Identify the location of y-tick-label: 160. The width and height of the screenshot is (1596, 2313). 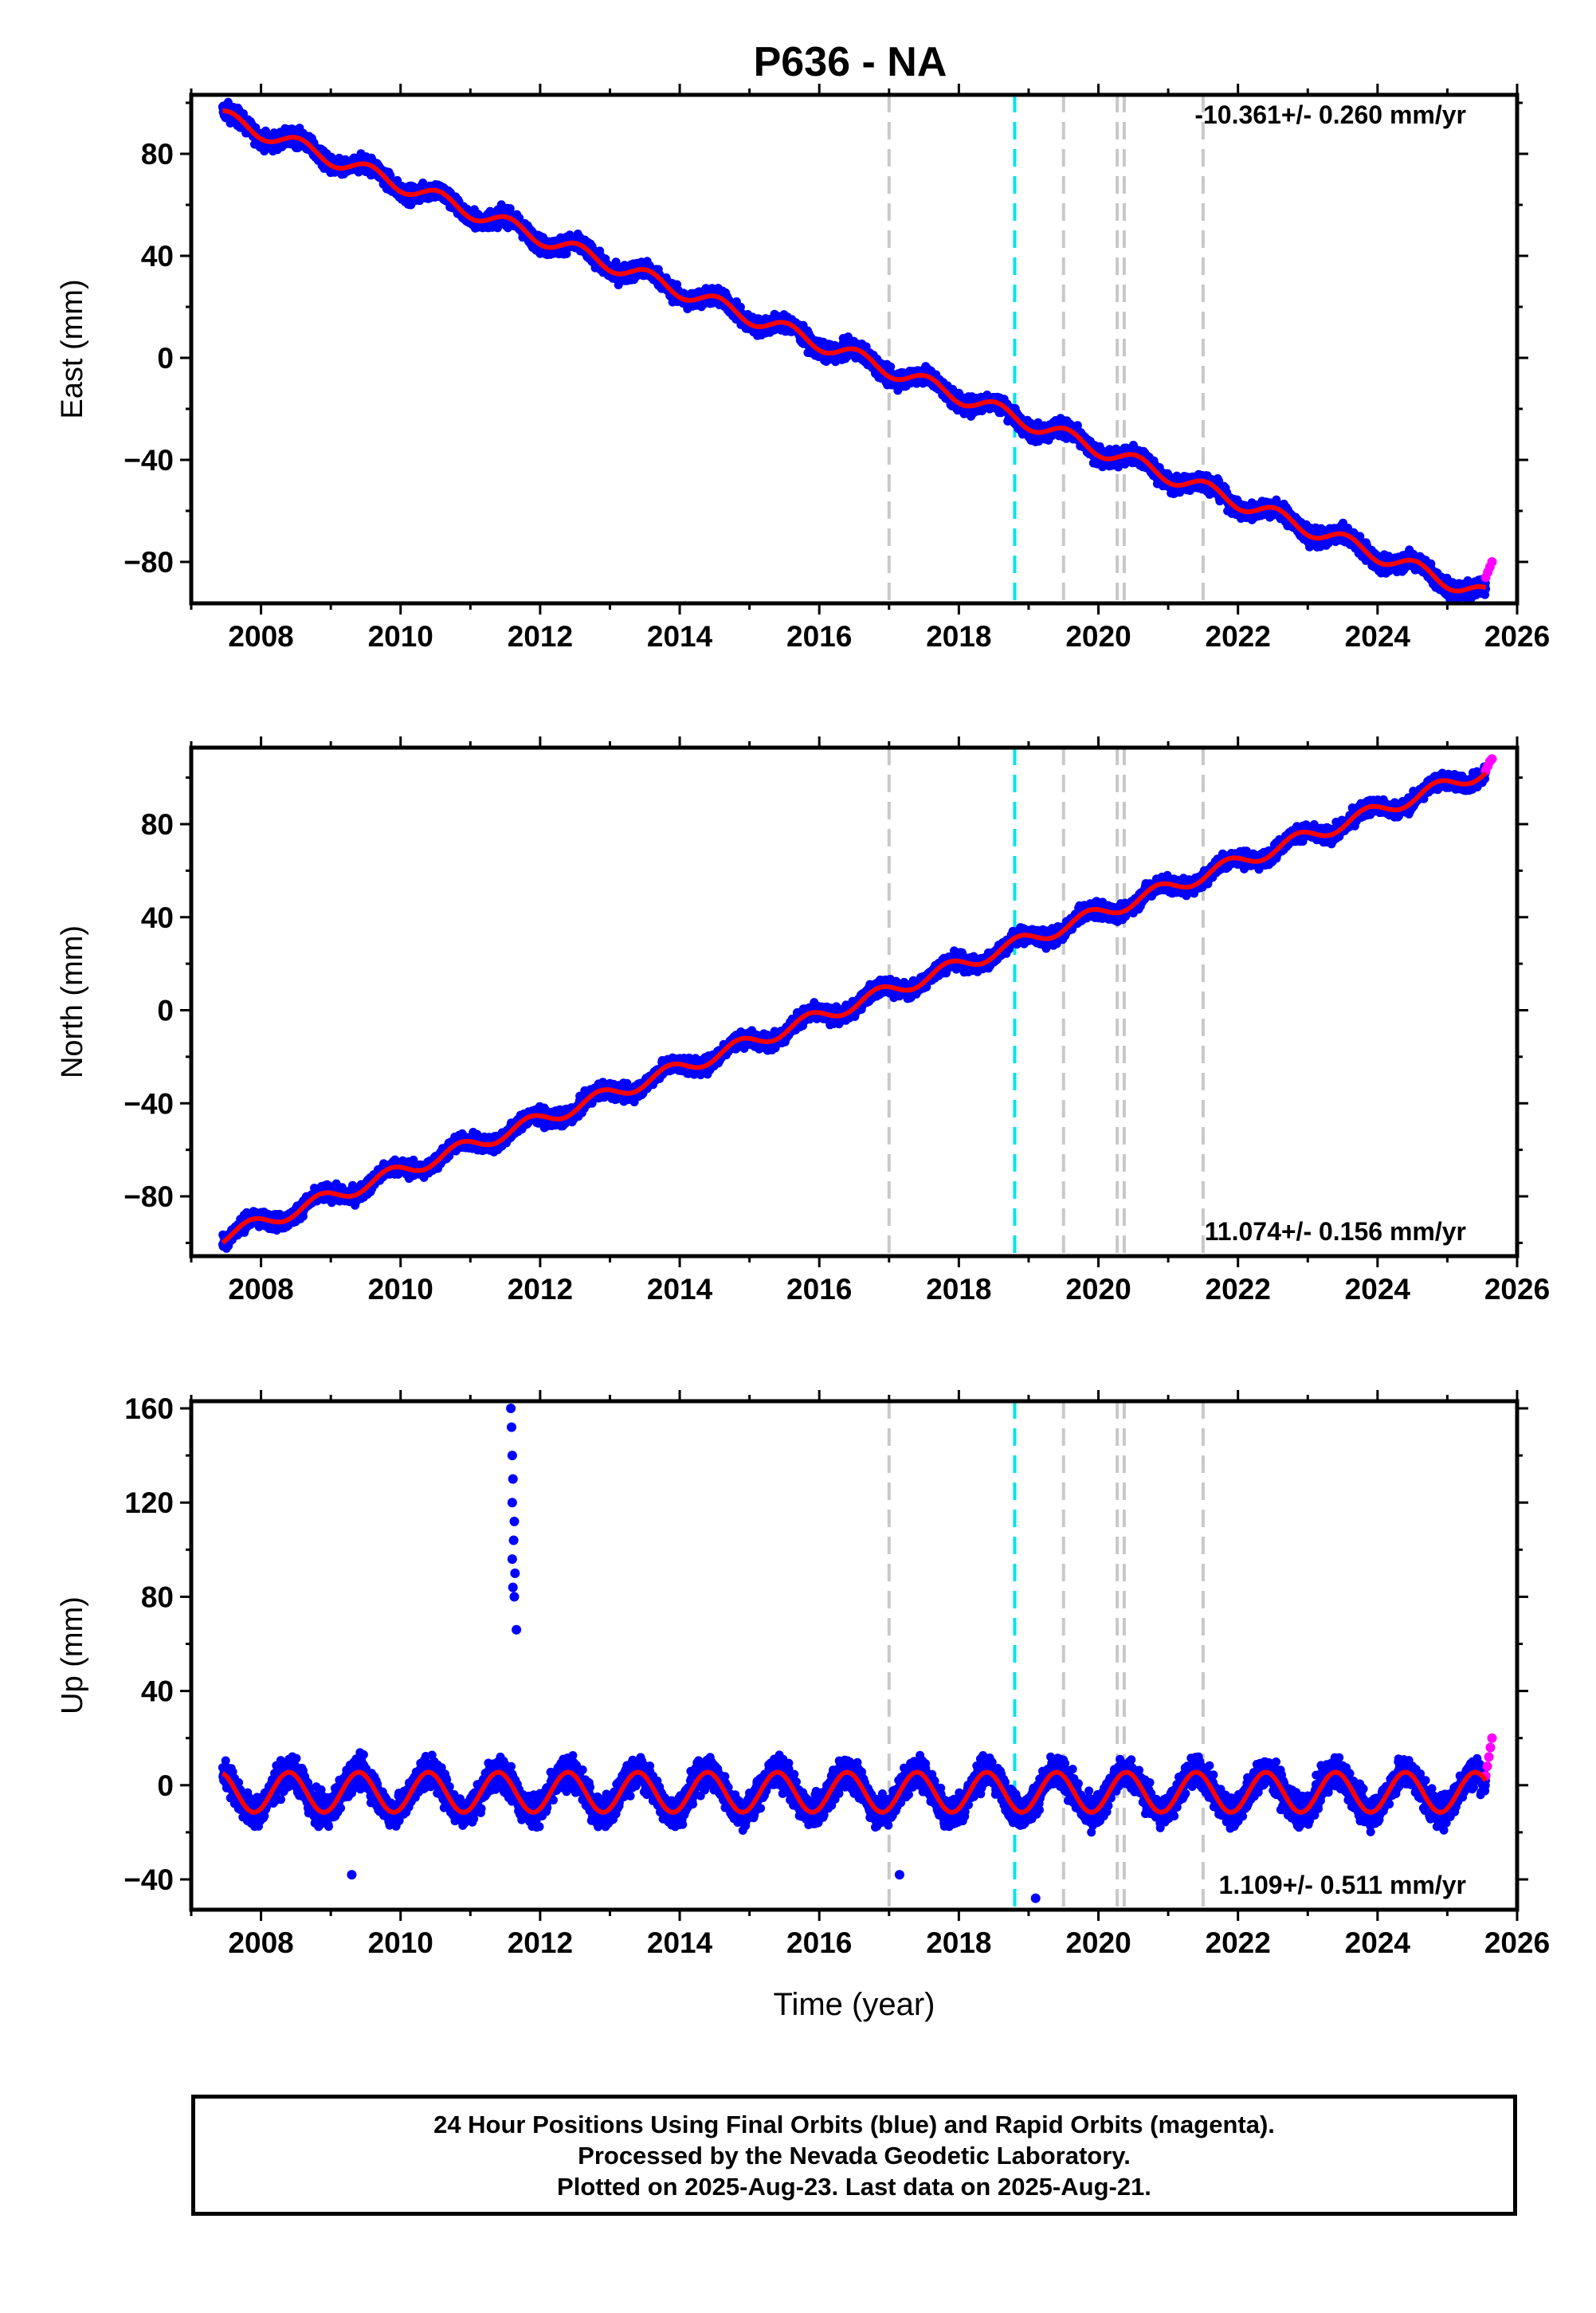
(149, 1408).